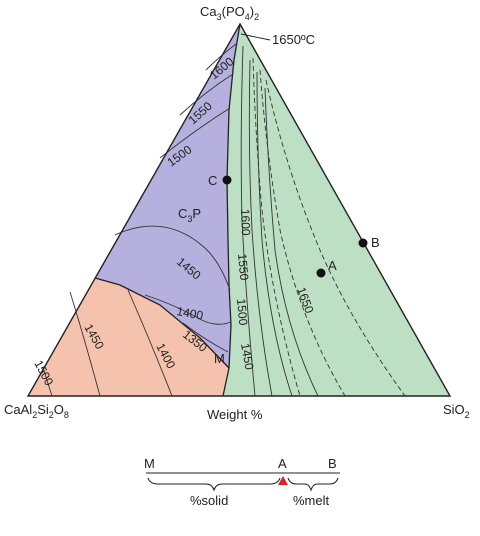 The image size is (480, 536). Describe the element at coordinates (282, 463) in the screenshot. I see `lever-label-a: A` at that location.